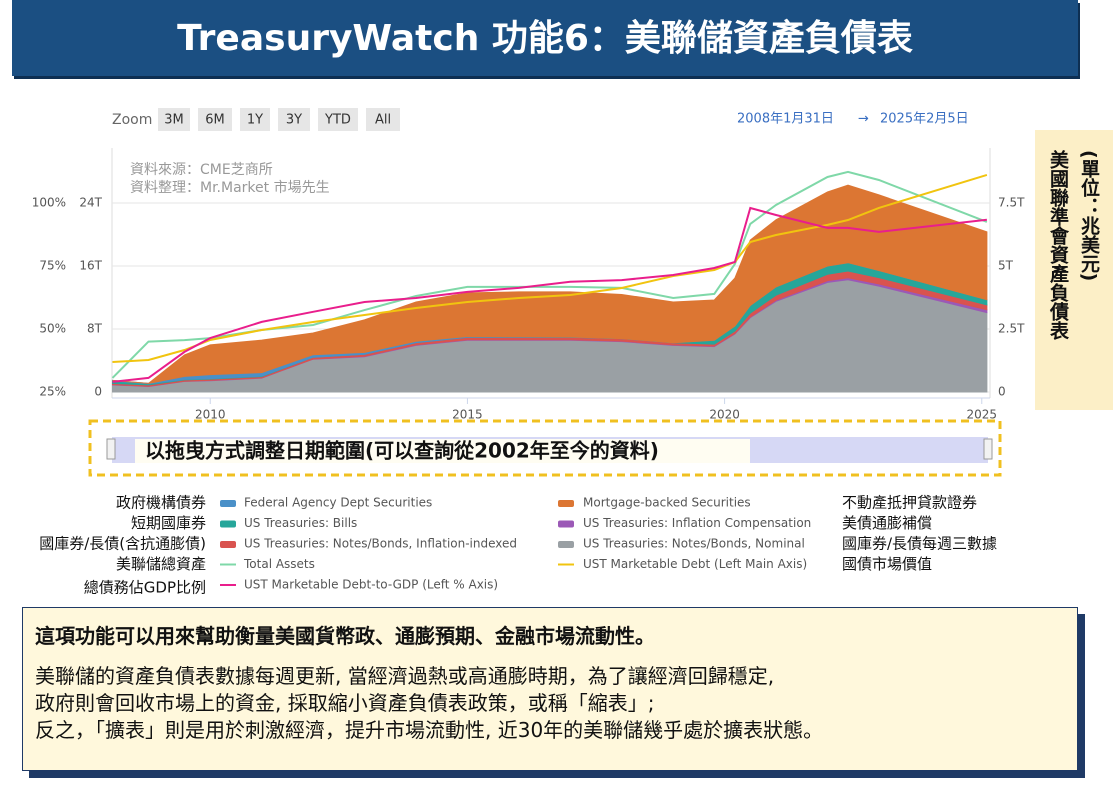  I want to click on side-label: 美國聯準會資產負債表 (單位：兆美元), so click(1074, 270).